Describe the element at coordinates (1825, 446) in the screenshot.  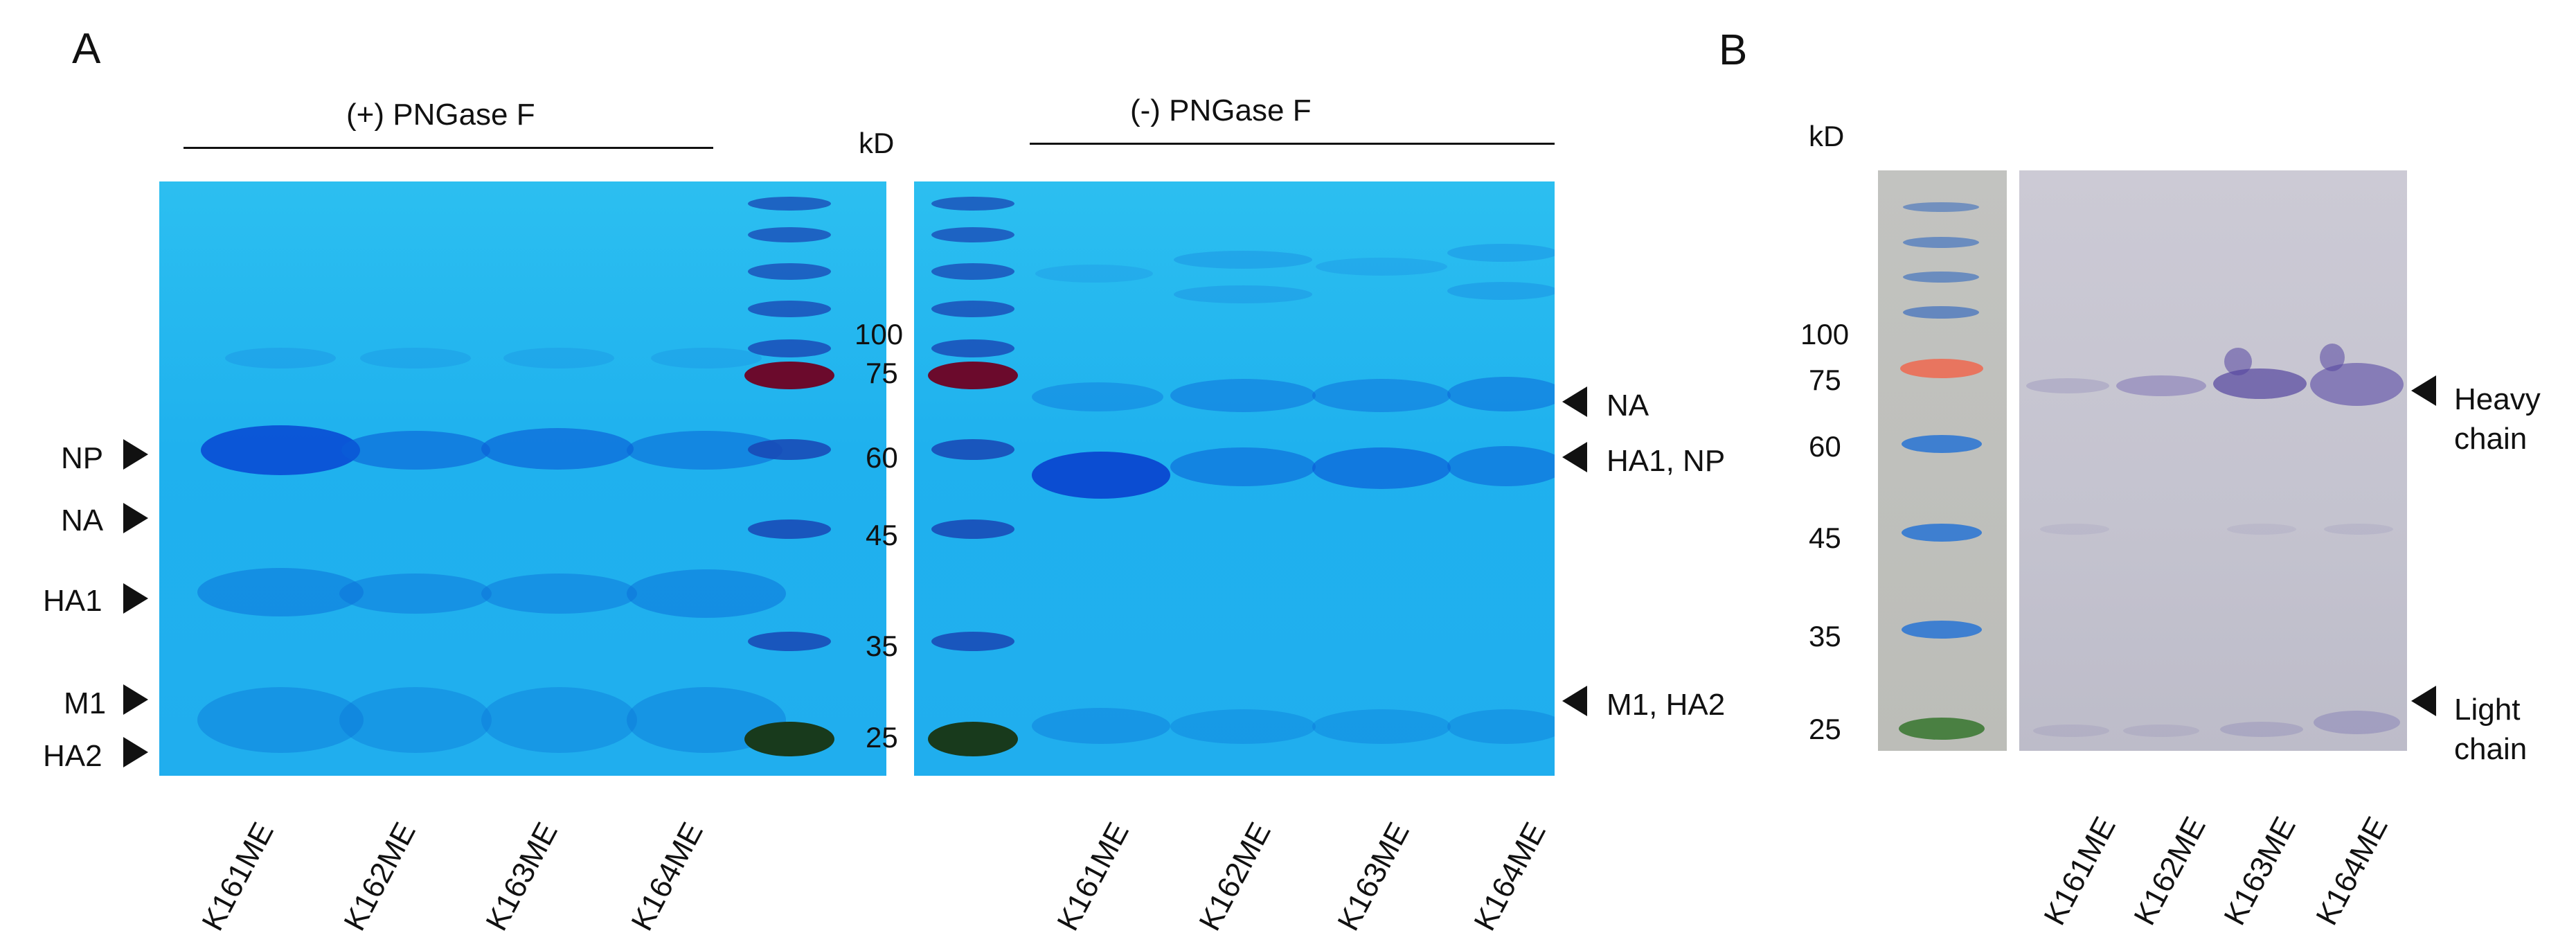
I see `marker-60-b: 60` at that location.